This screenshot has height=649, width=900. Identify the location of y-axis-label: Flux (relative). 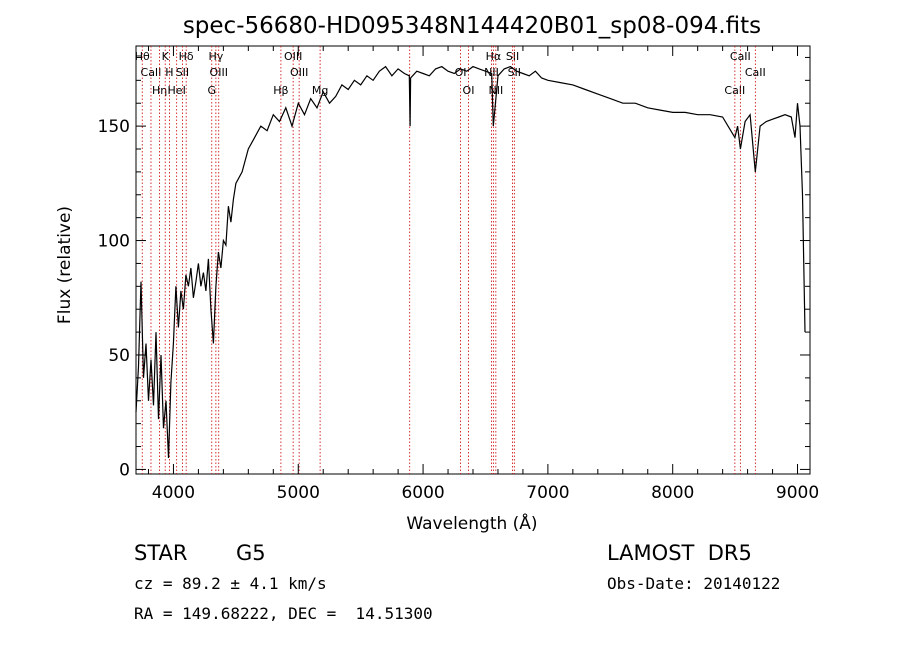
(65, 265).